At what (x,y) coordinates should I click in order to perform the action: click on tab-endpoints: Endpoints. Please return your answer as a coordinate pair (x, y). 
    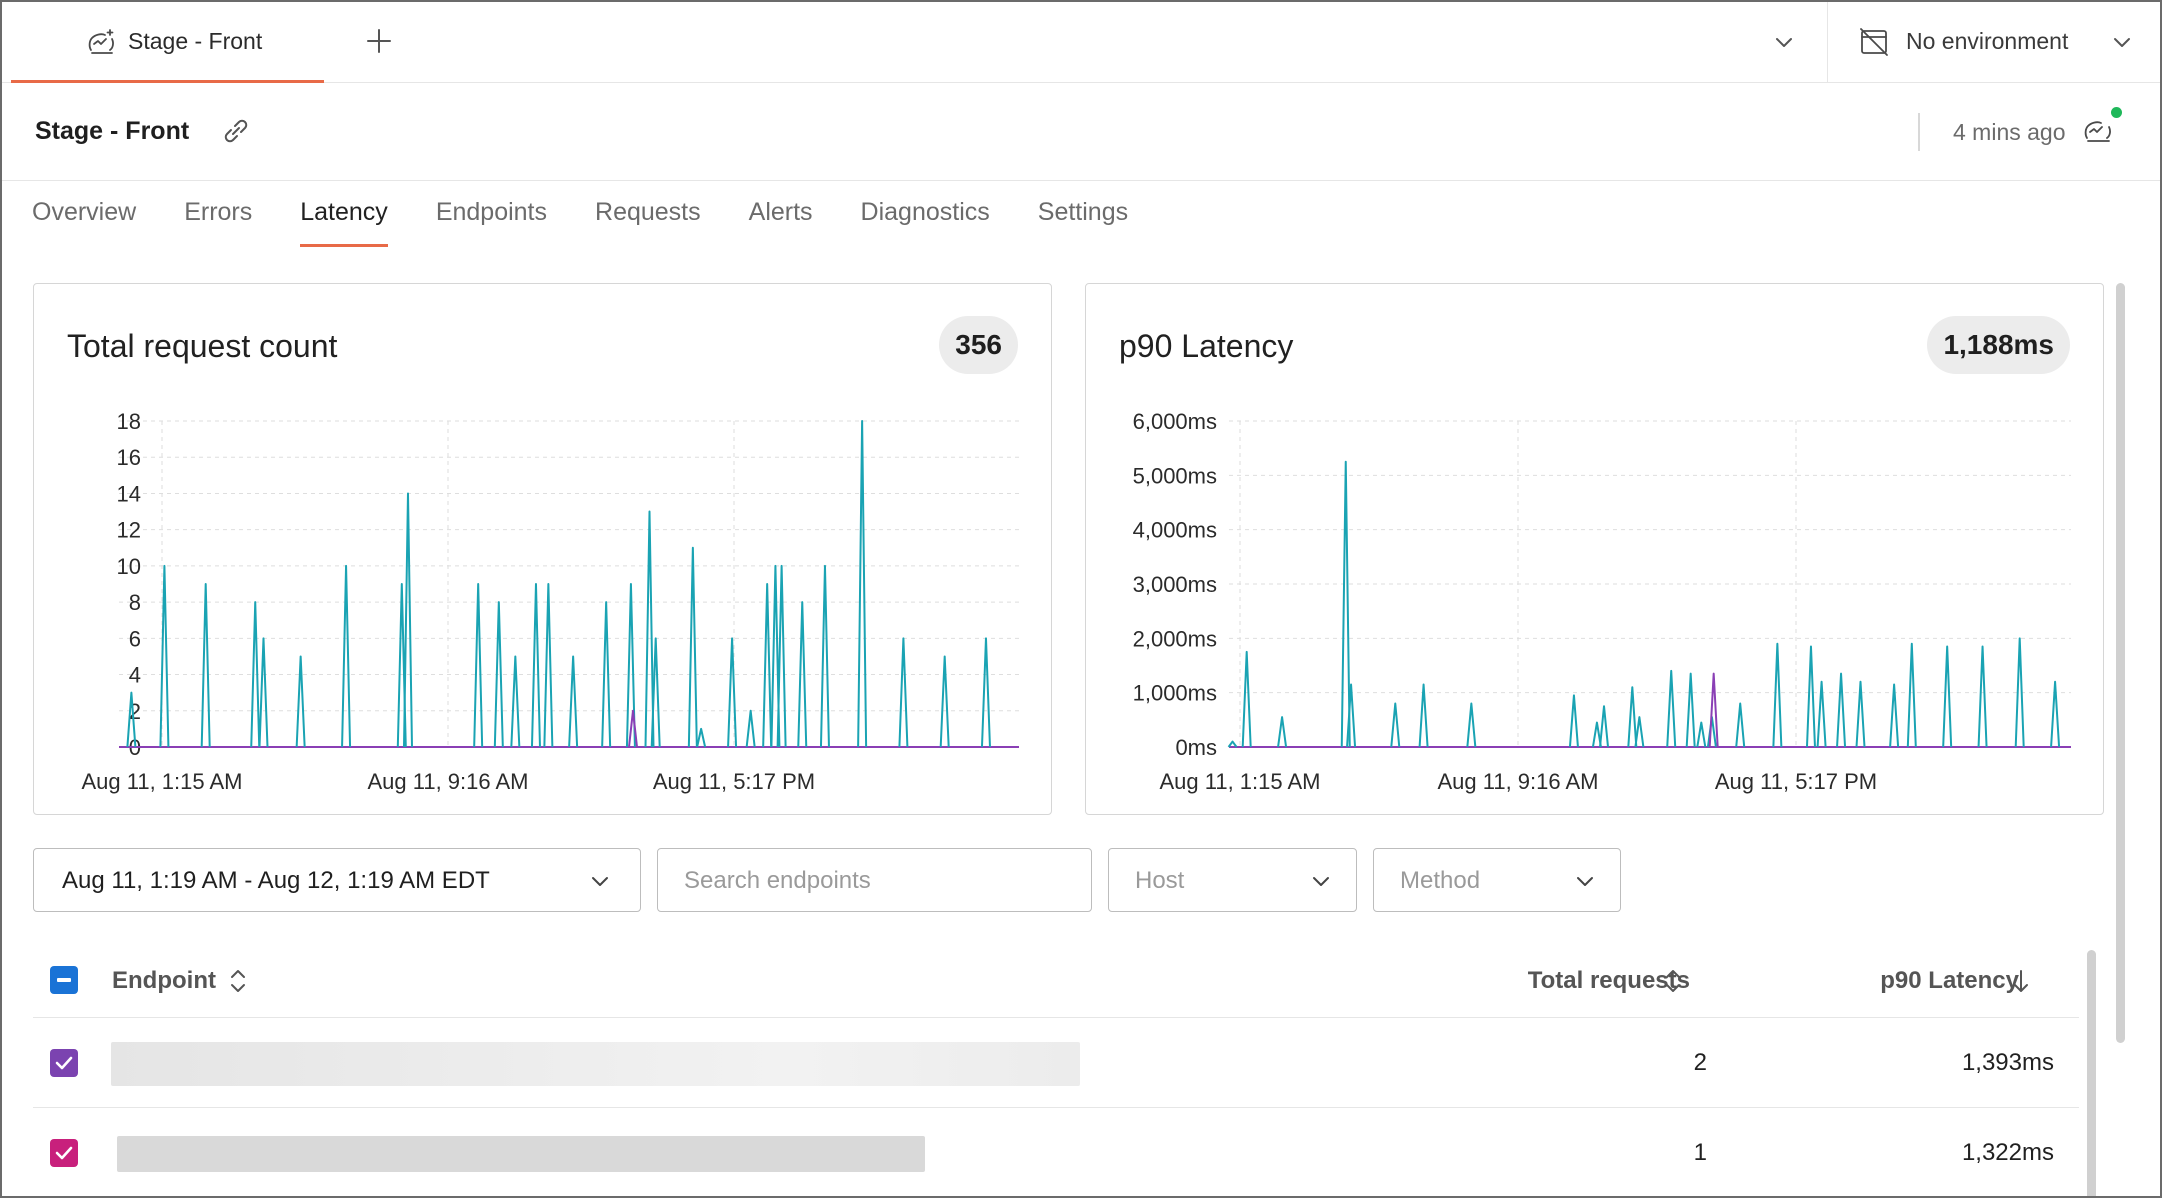
    Looking at the image, I should click on (491, 212).